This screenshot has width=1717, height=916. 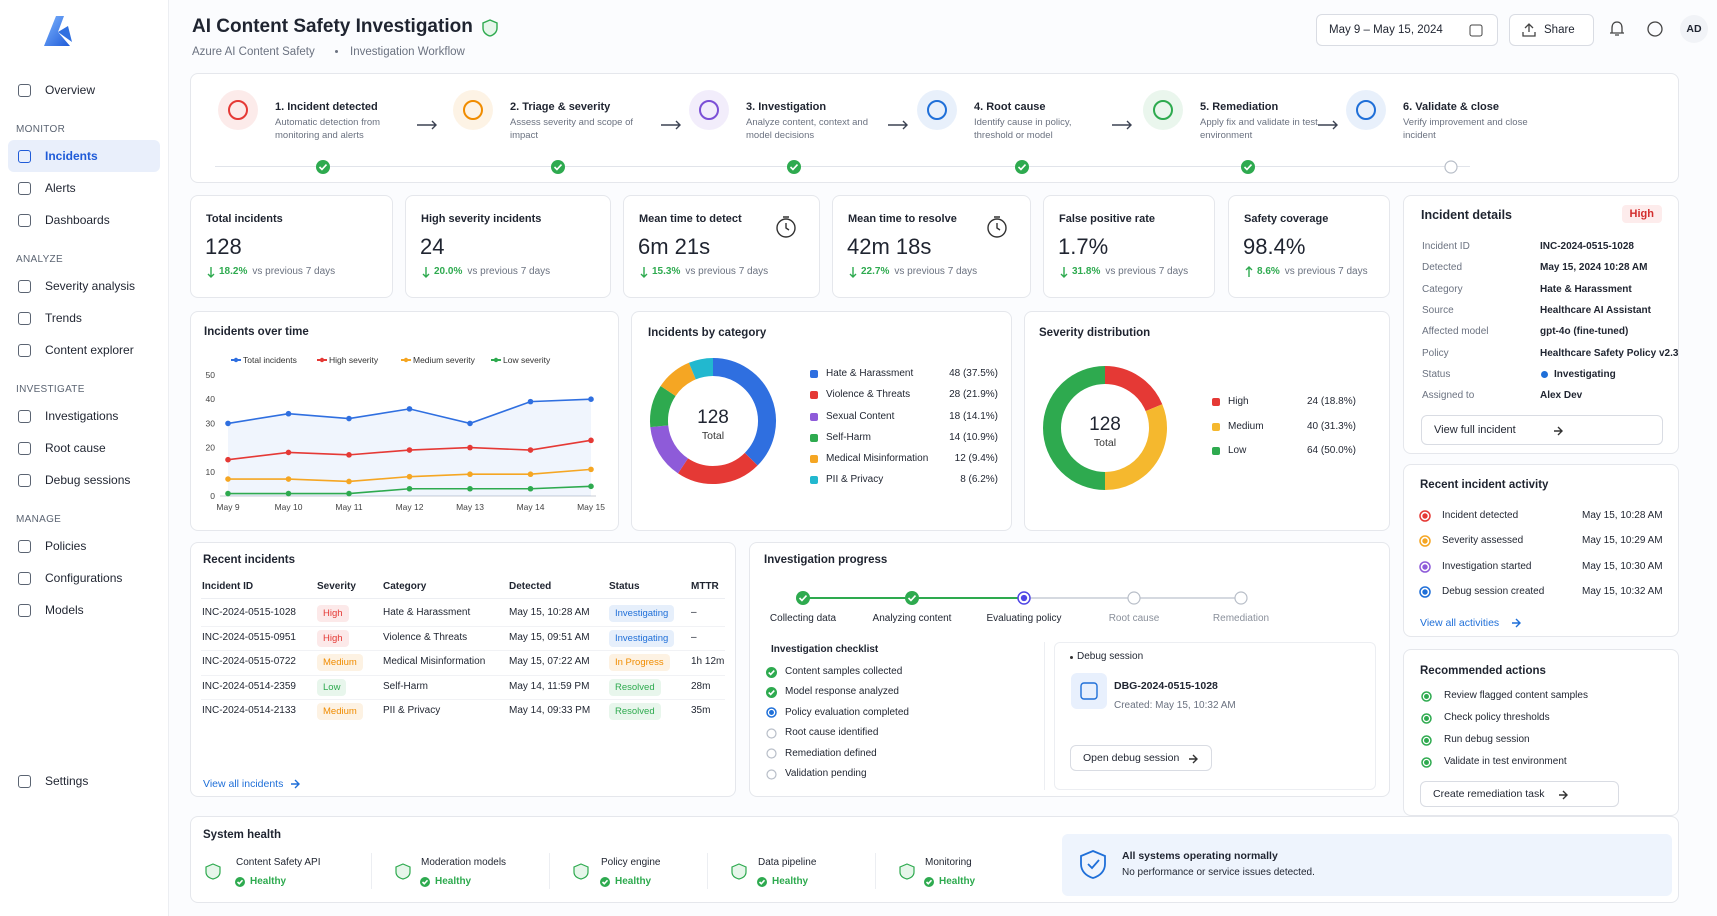 I want to click on avatar: AD, so click(x=1694, y=29).